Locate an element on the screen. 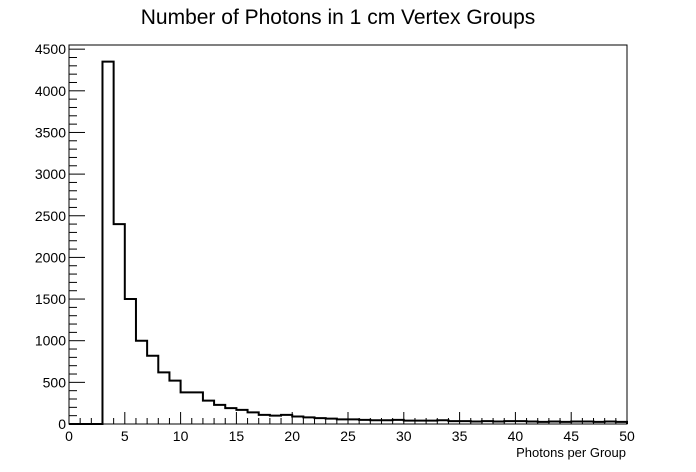  x-tick-label: 45 is located at coordinates (571, 436).